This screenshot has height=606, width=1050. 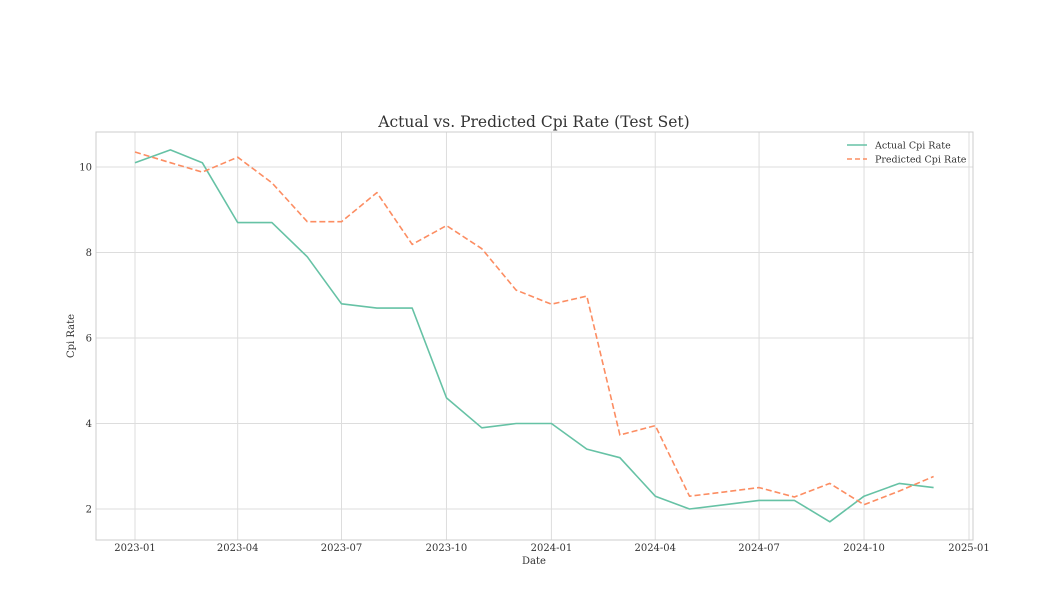 I want to click on x-tick-label: 2024-04, so click(x=655, y=548).